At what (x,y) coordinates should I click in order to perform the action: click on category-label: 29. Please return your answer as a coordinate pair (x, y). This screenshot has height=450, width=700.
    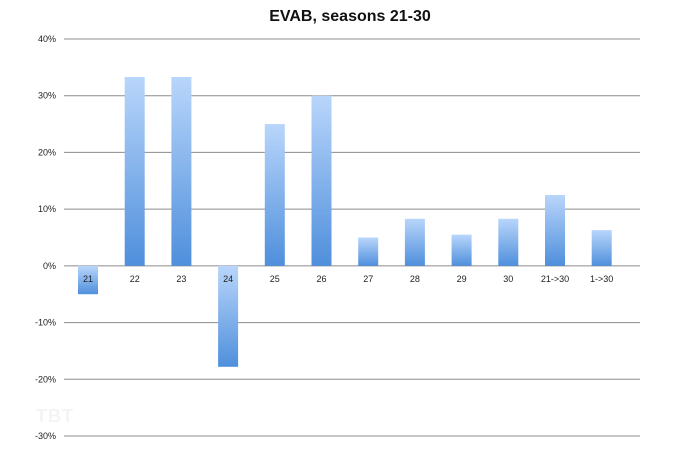
    Looking at the image, I should click on (462, 279).